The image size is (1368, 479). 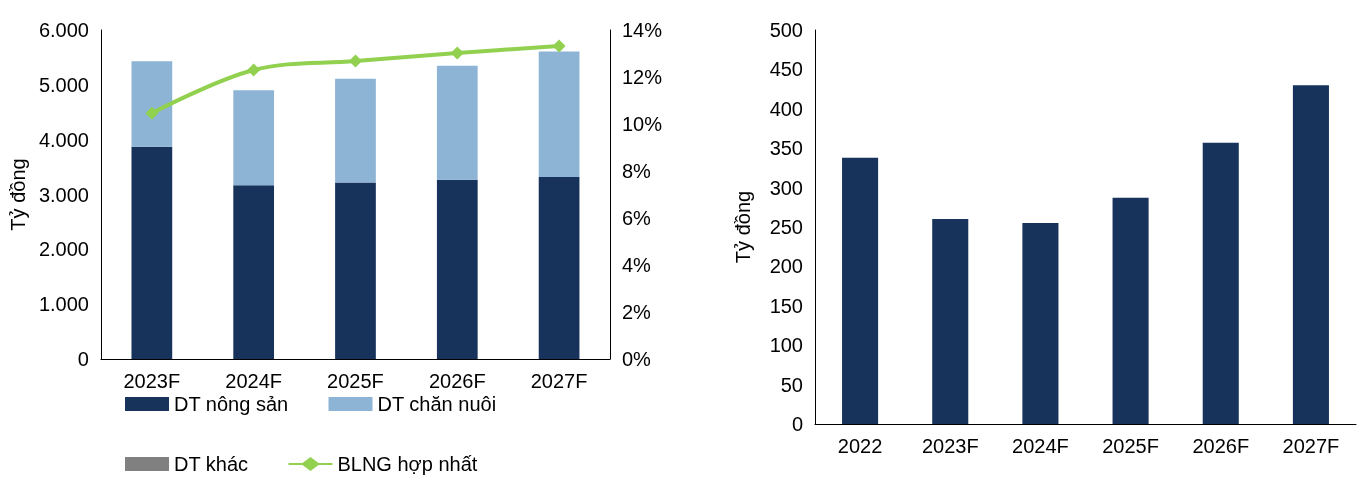 What do you see at coordinates (63, 139) in the screenshot?
I see `y-tick-label: 4.000` at bounding box center [63, 139].